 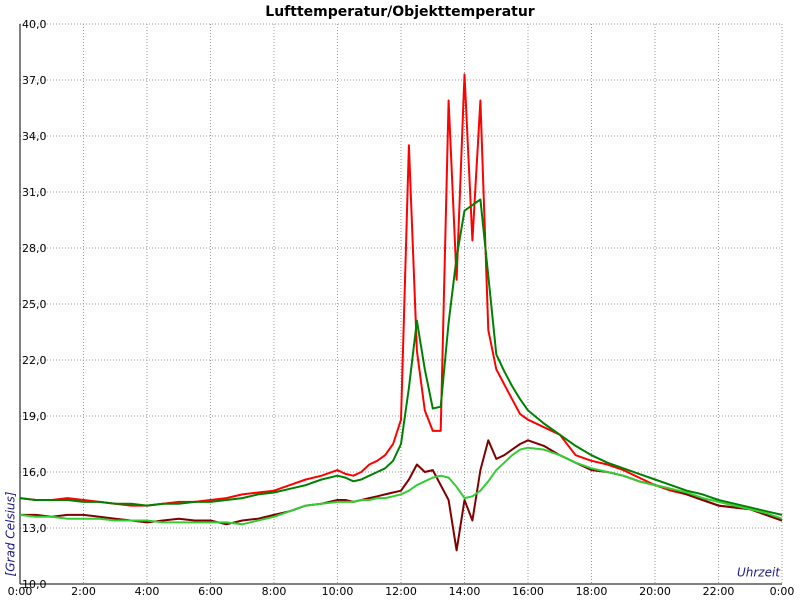 I want to click on y-axis-title: [Grad Celsius], so click(x=11, y=533).